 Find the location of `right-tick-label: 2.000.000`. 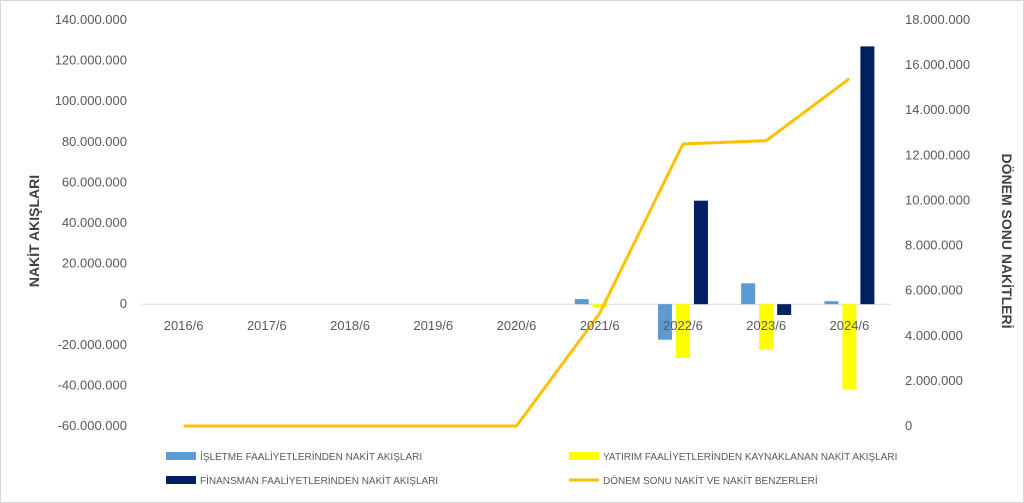

right-tick-label: 2.000.000 is located at coordinates (934, 380).